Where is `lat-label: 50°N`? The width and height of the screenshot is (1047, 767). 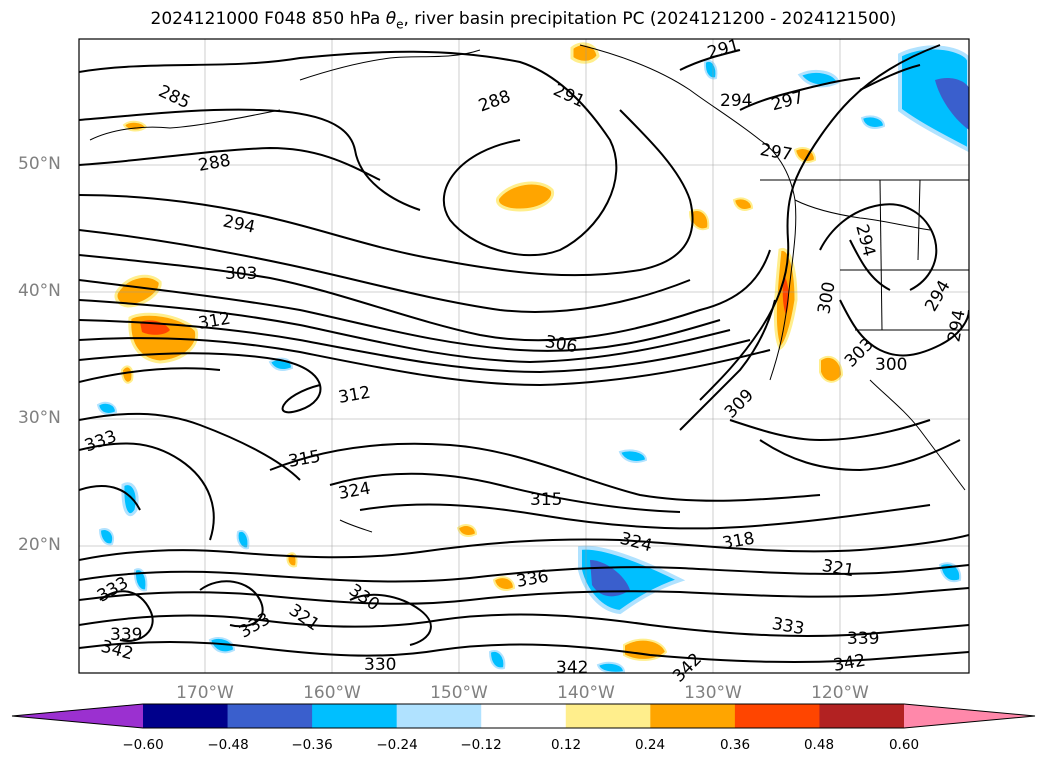 lat-label: 50°N is located at coordinates (39, 164).